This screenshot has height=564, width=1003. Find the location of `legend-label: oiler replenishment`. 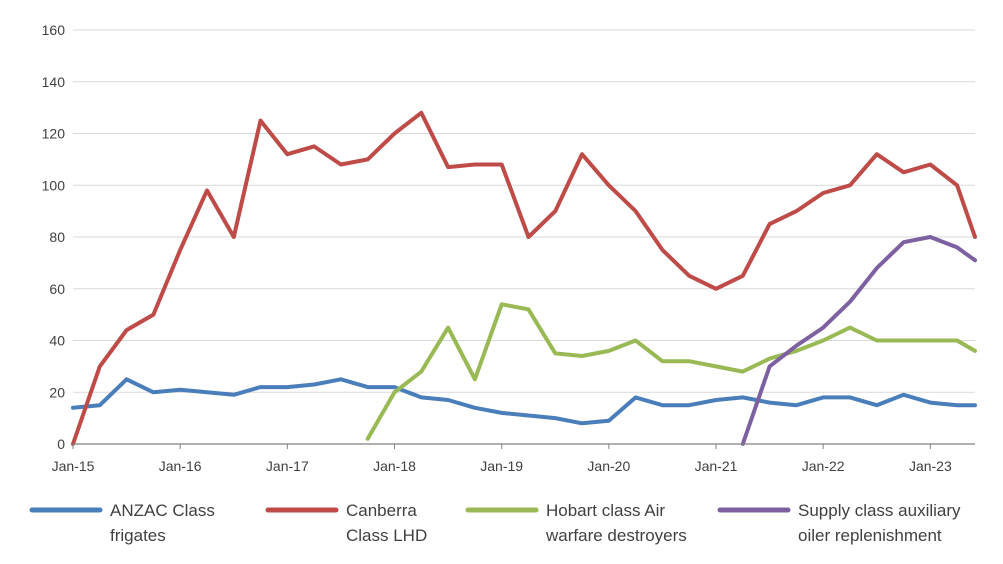

legend-label: oiler replenishment is located at coordinates (870, 535).